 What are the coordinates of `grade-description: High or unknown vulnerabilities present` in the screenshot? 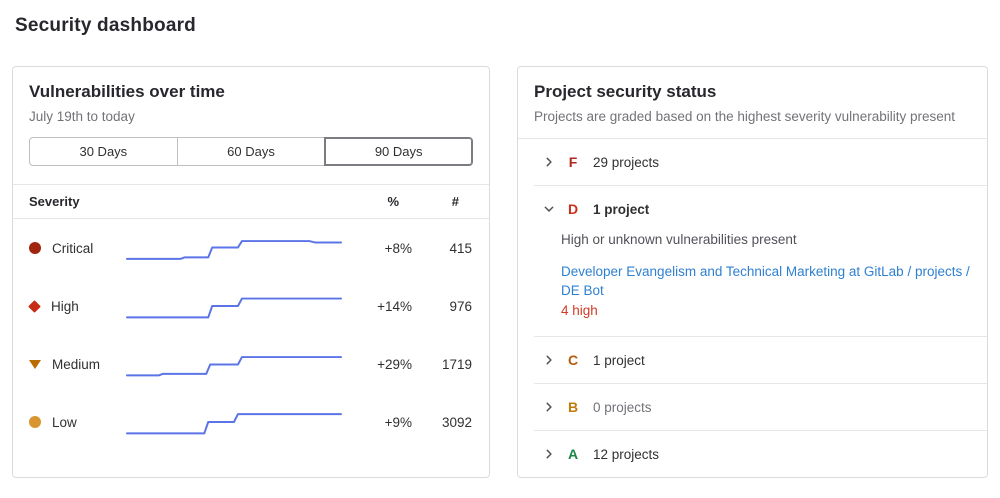 It's located at (679, 239).